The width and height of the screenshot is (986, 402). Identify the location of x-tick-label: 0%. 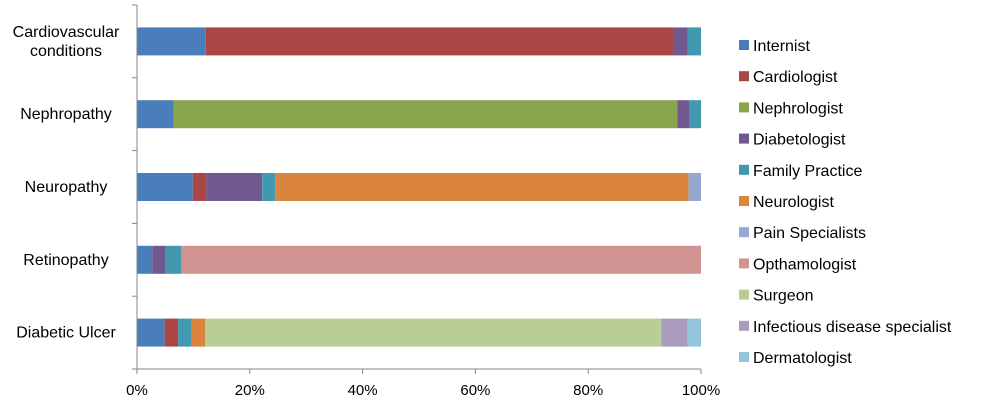
(137, 390).